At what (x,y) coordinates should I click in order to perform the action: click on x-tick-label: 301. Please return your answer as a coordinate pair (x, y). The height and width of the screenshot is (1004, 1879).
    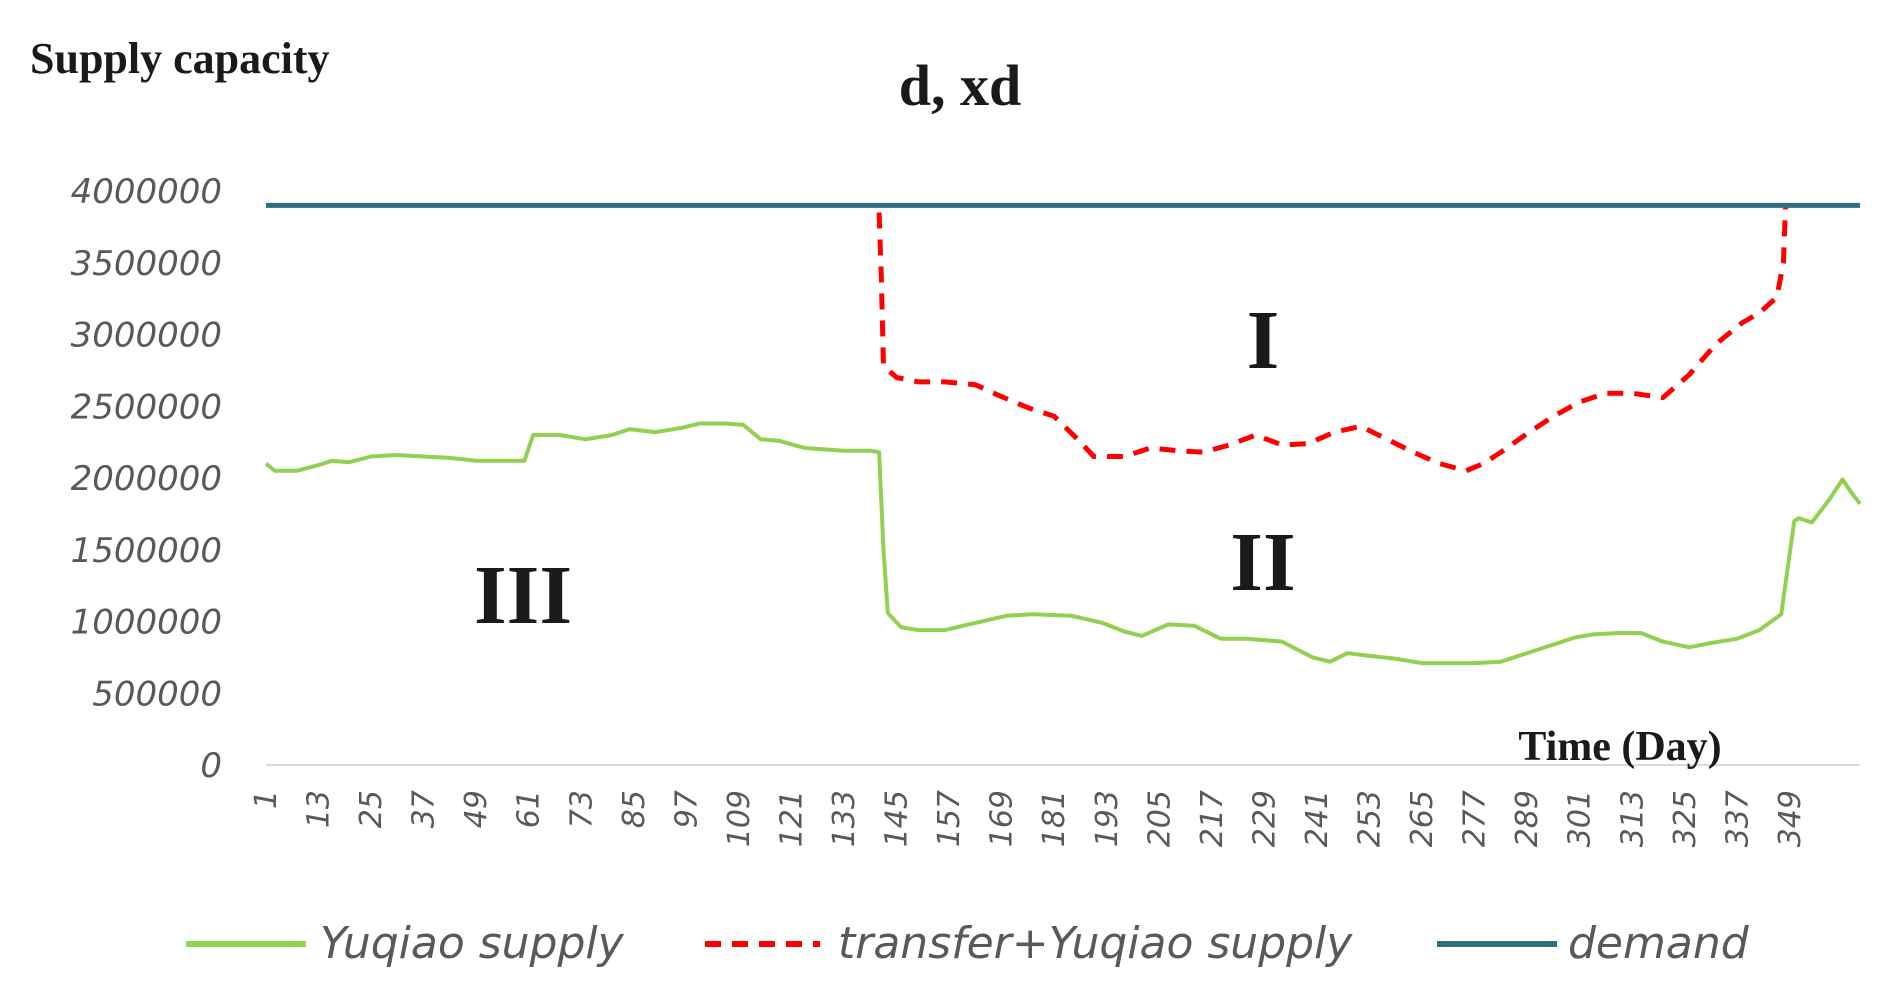
    Looking at the image, I should click on (1580, 818).